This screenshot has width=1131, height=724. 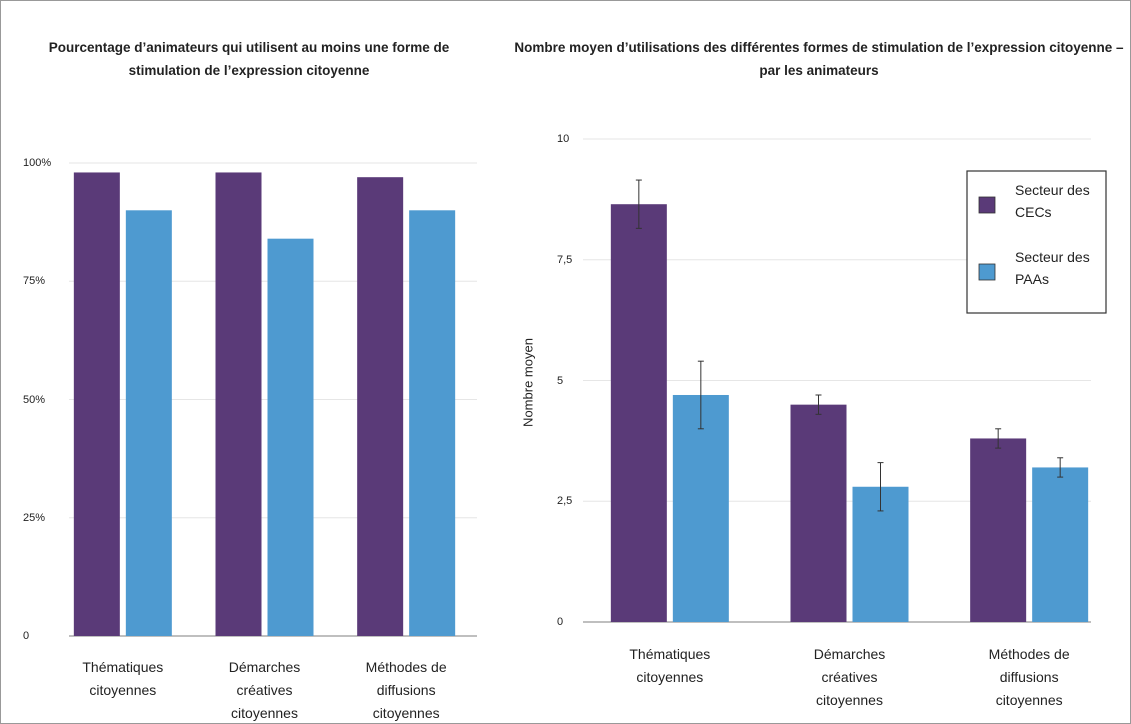 I want to click on y-tick-label: 75%, so click(x=34, y=281).